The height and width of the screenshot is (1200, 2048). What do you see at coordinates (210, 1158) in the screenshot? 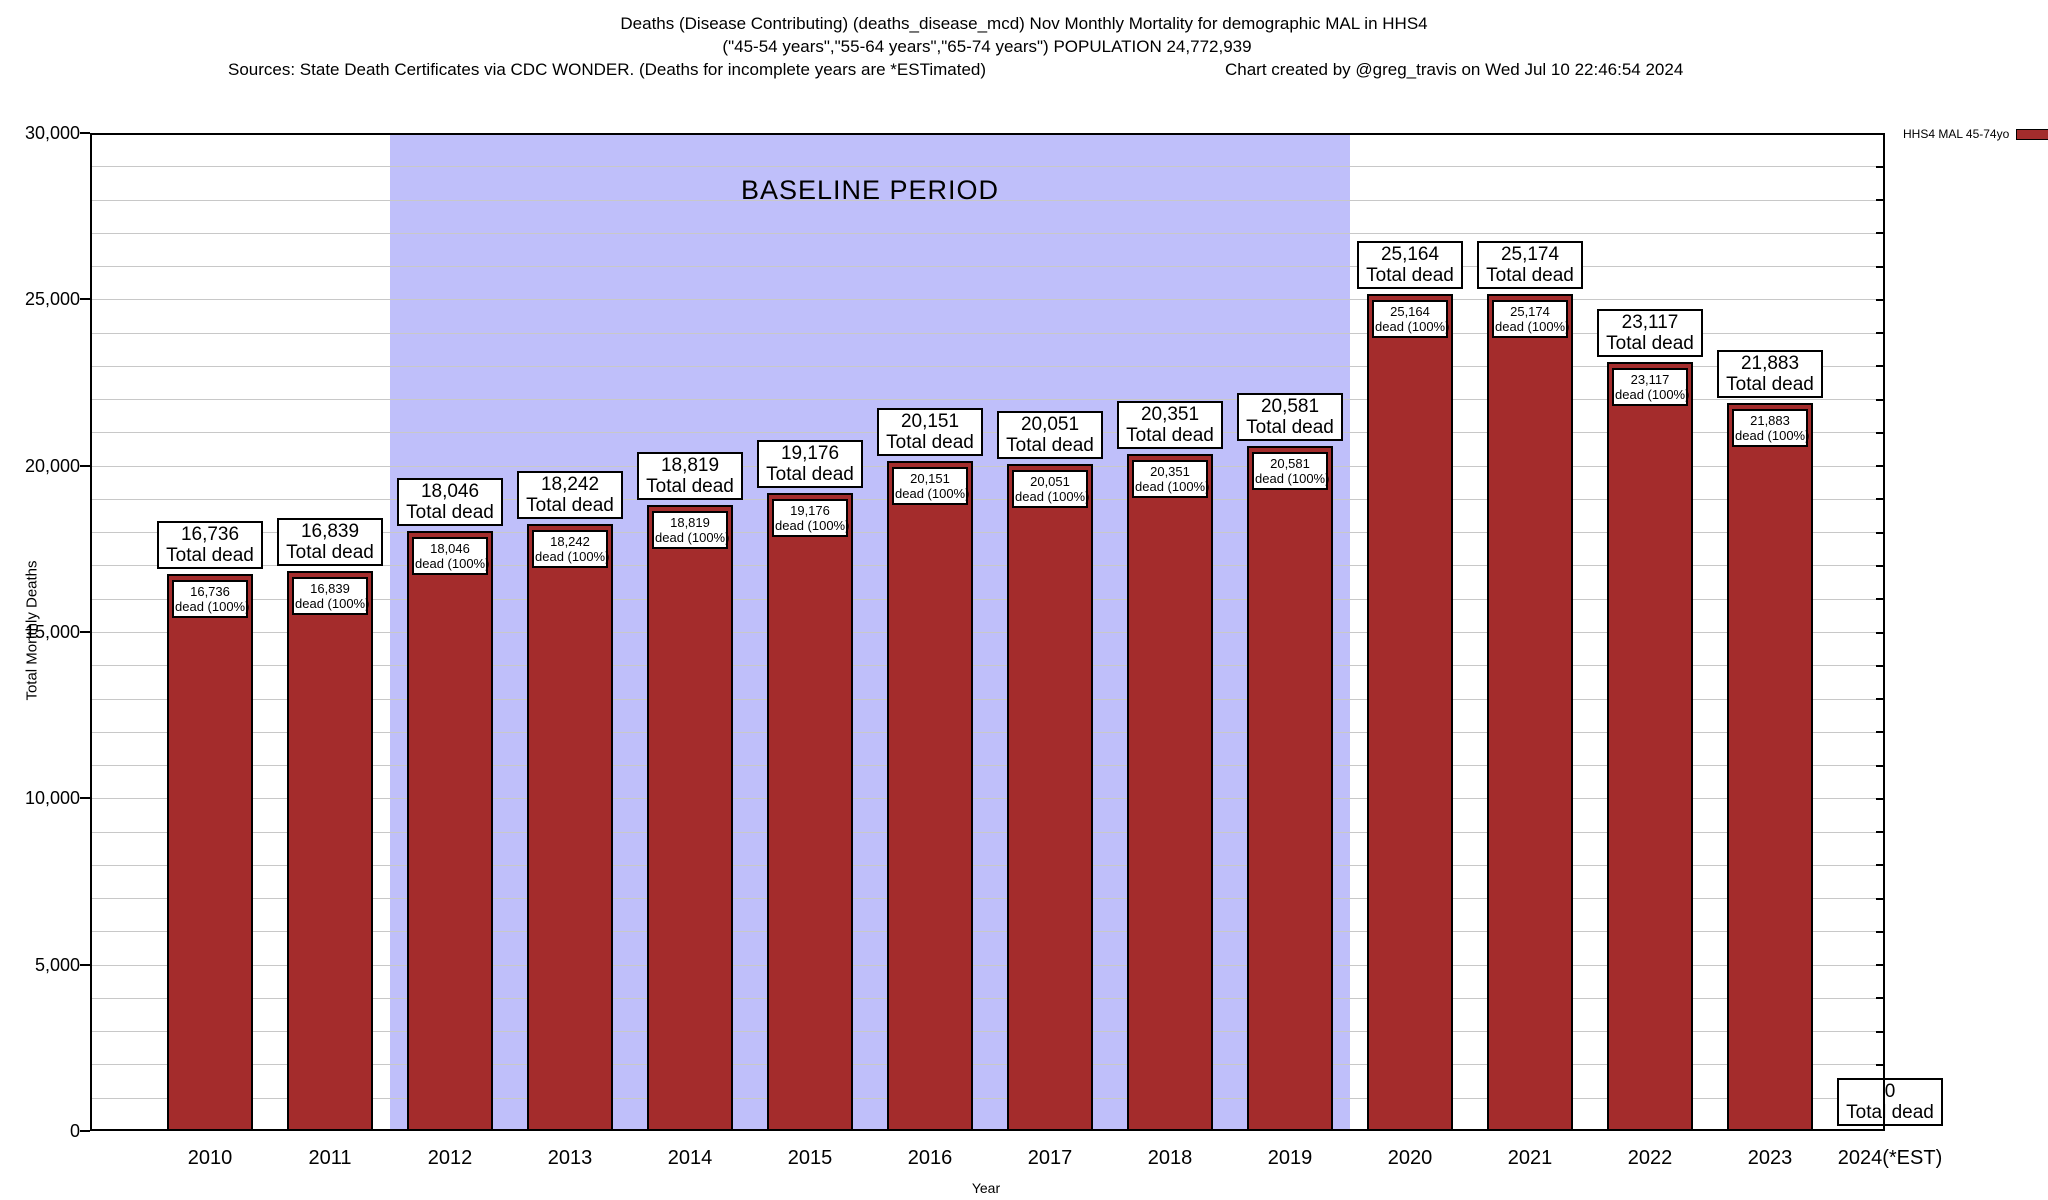
I see `x-tick-label-2010: 2010` at bounding box center [210, 1158].